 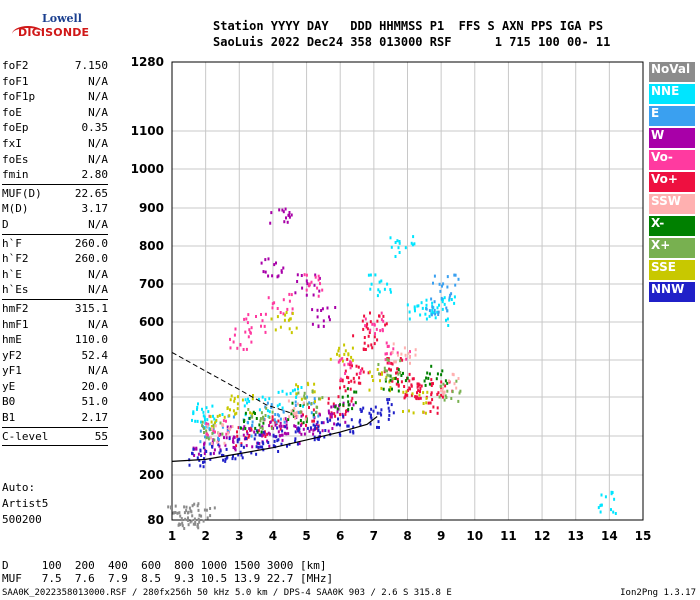 What do you see at coordinates (643, 536) in the screenshot?
I see `x-tick-label: 15` at bounding box center [643, 536].